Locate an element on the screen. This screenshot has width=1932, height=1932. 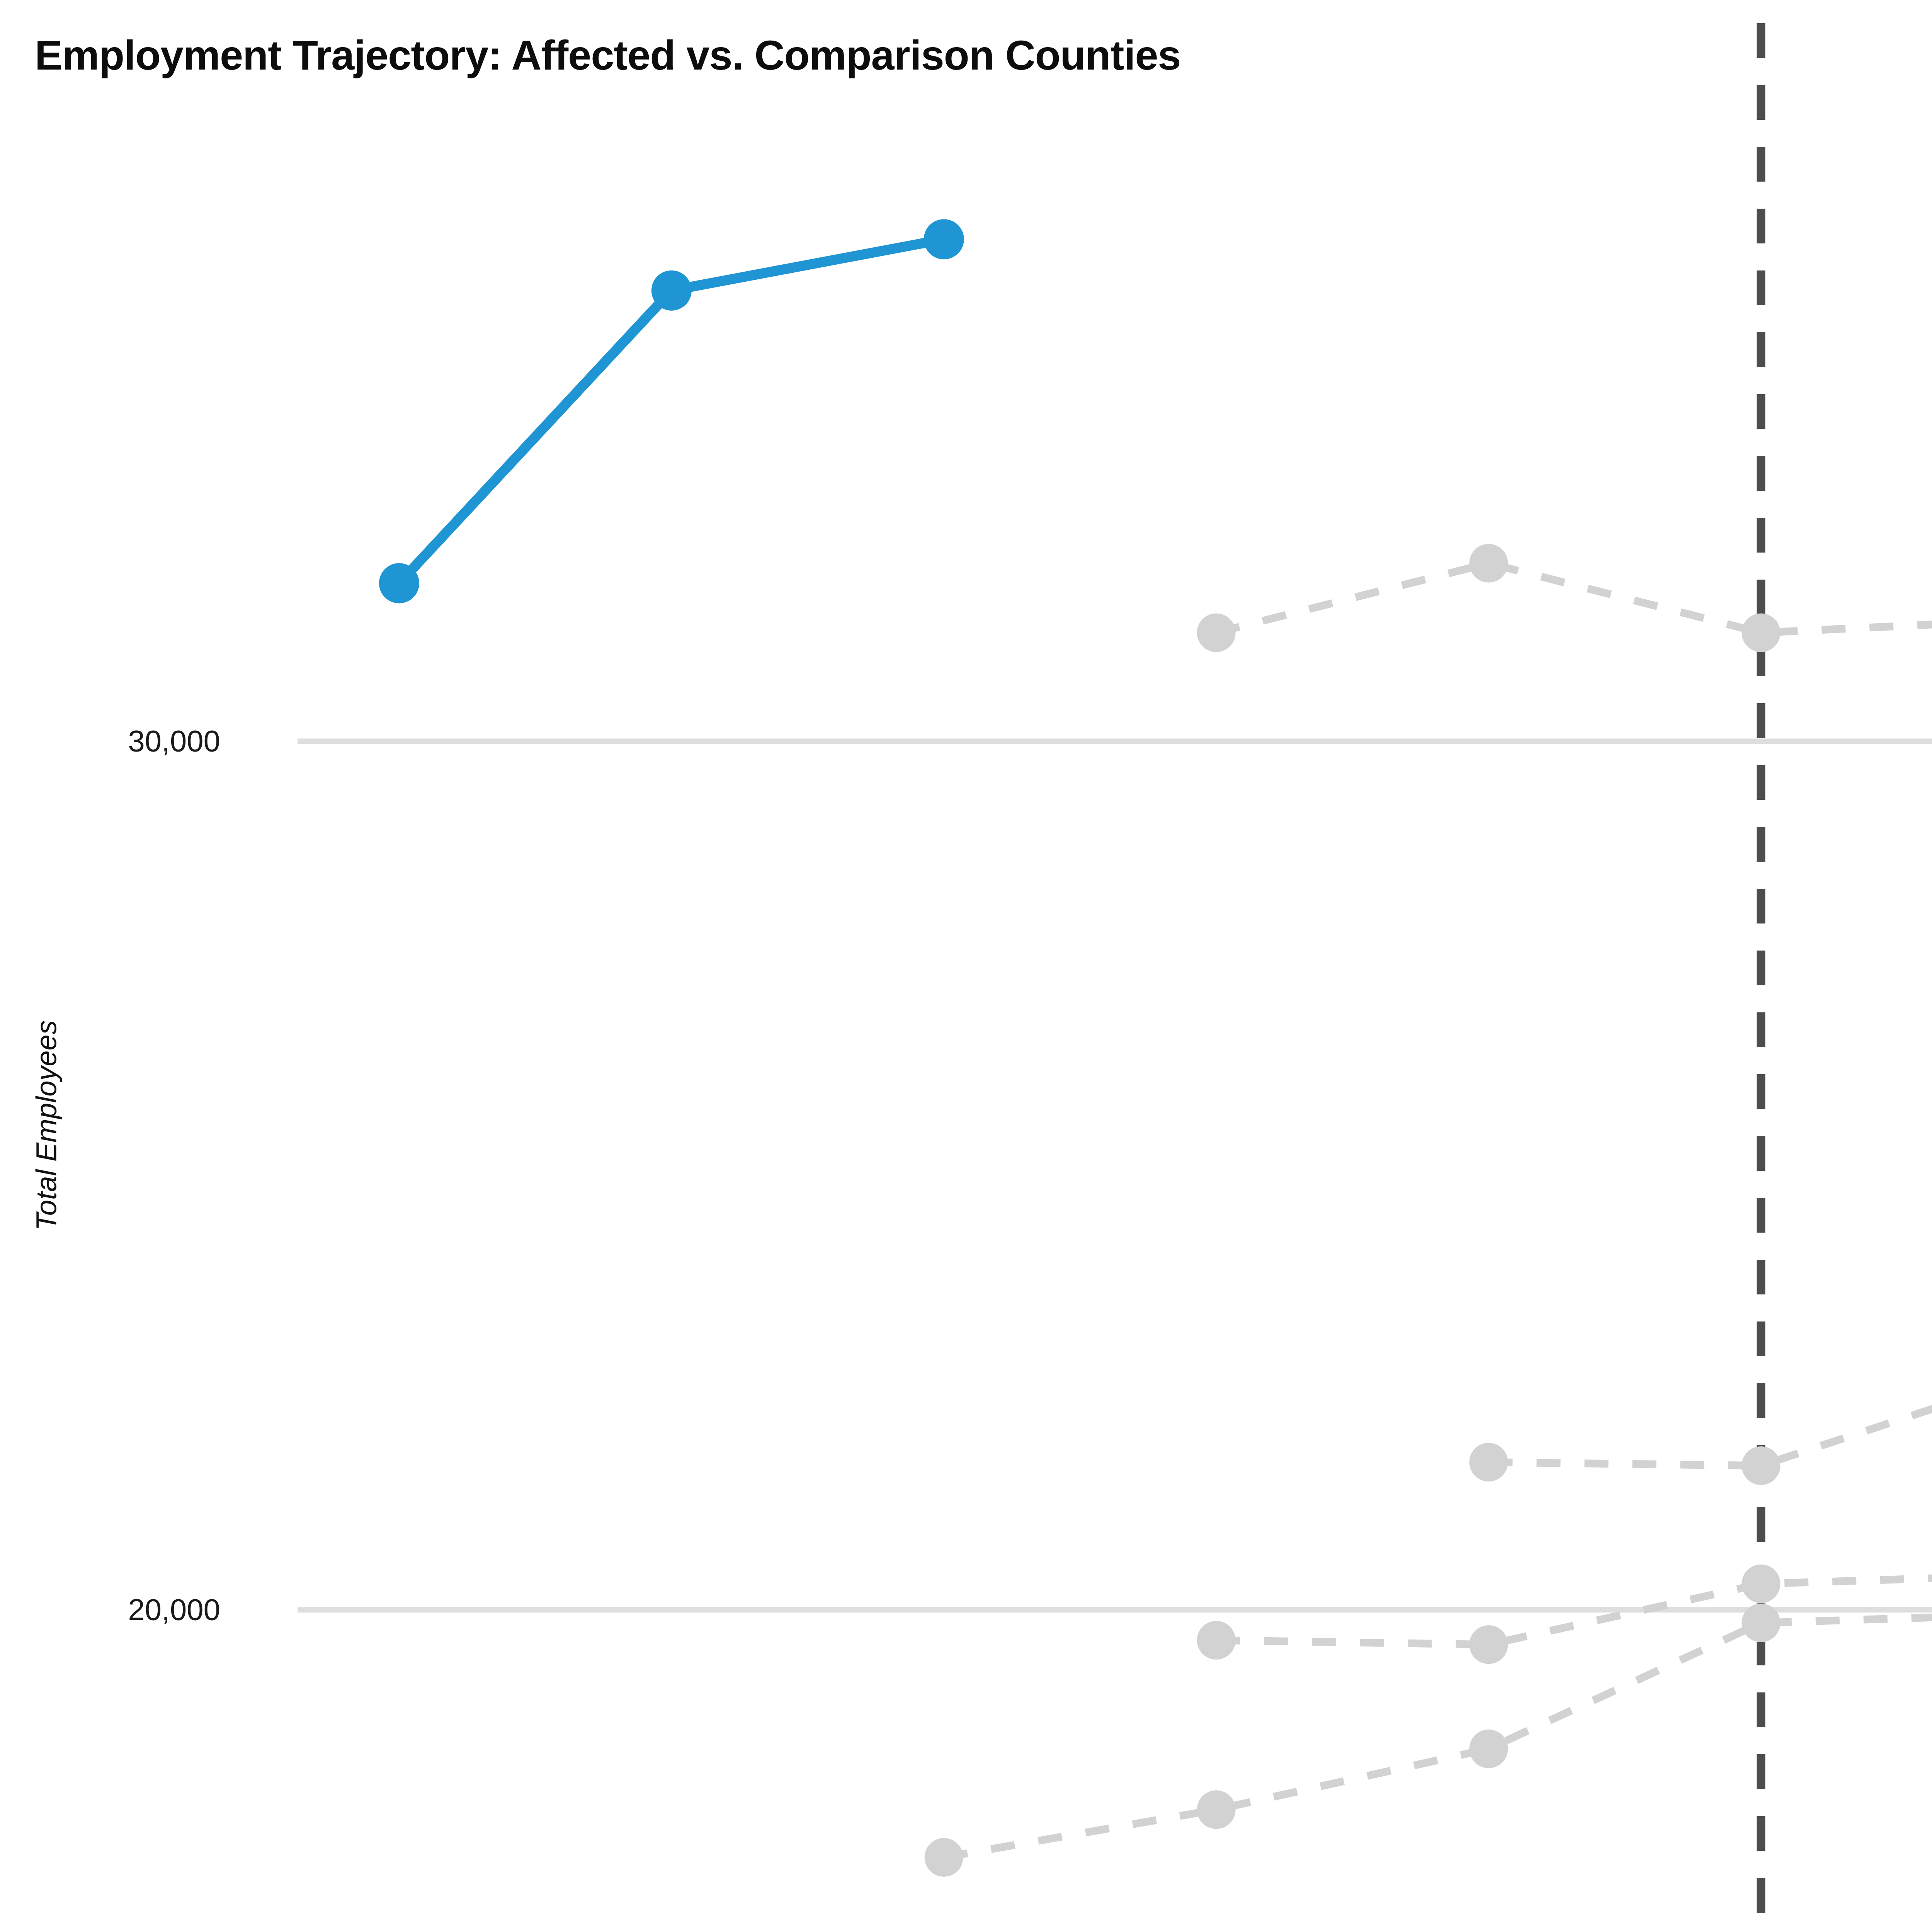
y-tick-label: 30,000 is located at coordinates (174, 741).